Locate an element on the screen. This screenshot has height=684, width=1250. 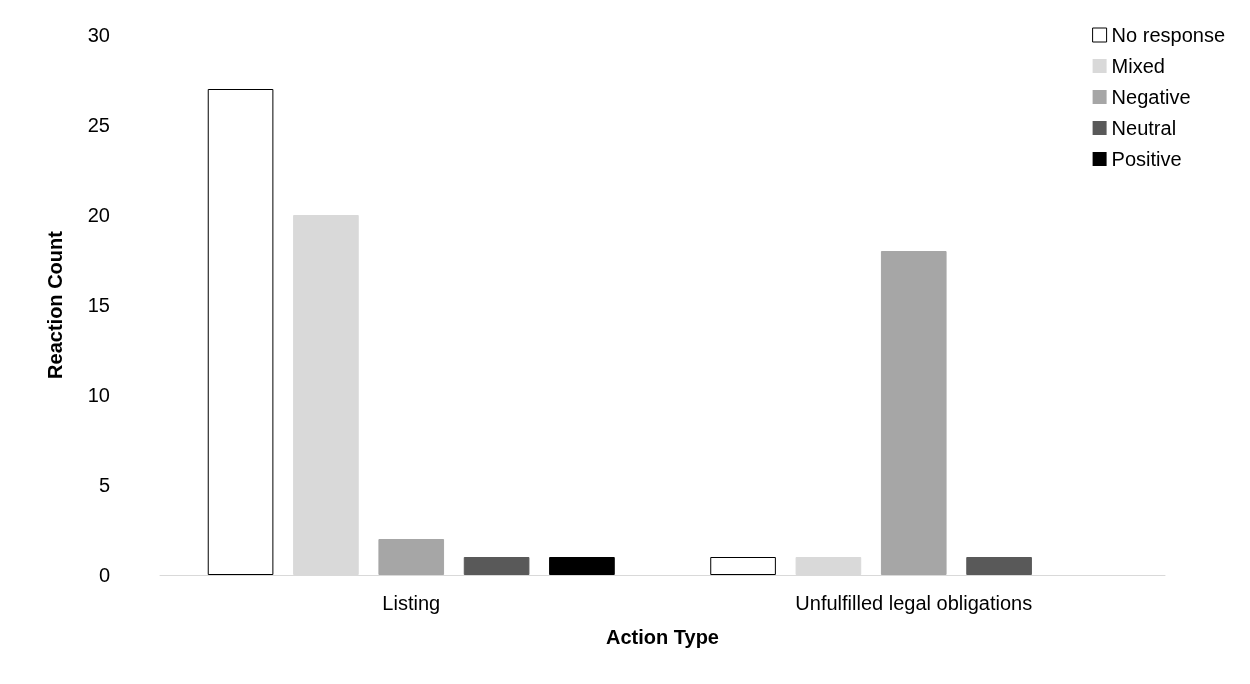
legend-label: Mixed is located at coordinates (1138, 66).